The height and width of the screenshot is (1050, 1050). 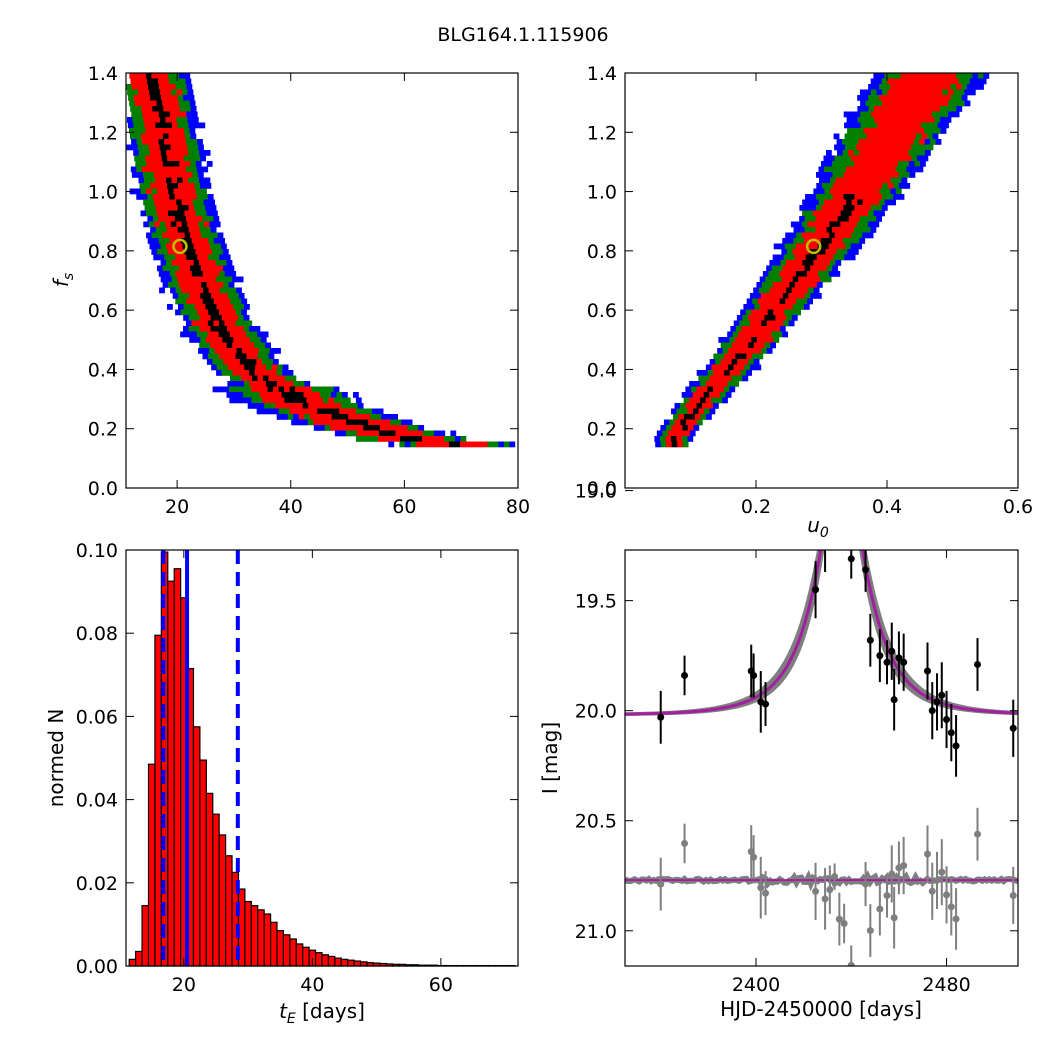 What do you see at coordinates (756, 507) in the screenshot?
I see `x-tick-label: 0.2` at bounding box center [756, 507].